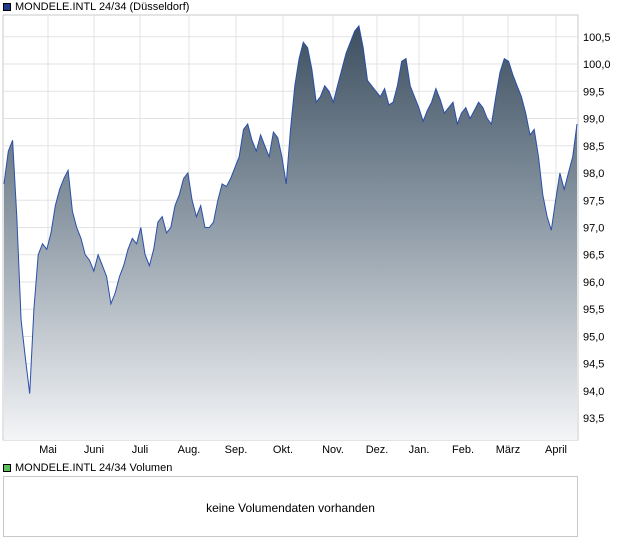 Image resolution: width=620 pixels, height=546 pixels. What do you see at coordinates (48, 450) in the screenshot?
I see `x-tick-label: Mai` at bounding box center [48, 450].